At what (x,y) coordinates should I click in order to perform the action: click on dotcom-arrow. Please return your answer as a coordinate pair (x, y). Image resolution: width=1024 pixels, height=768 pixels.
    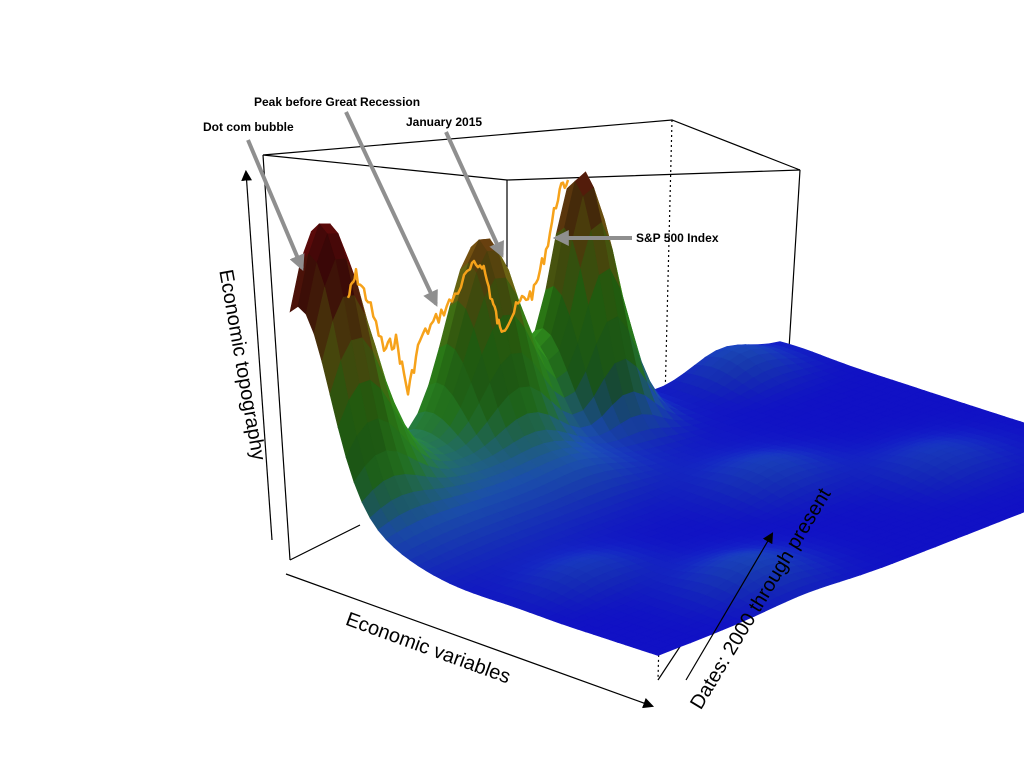
    Looking at the image, I should click on (275, 205).